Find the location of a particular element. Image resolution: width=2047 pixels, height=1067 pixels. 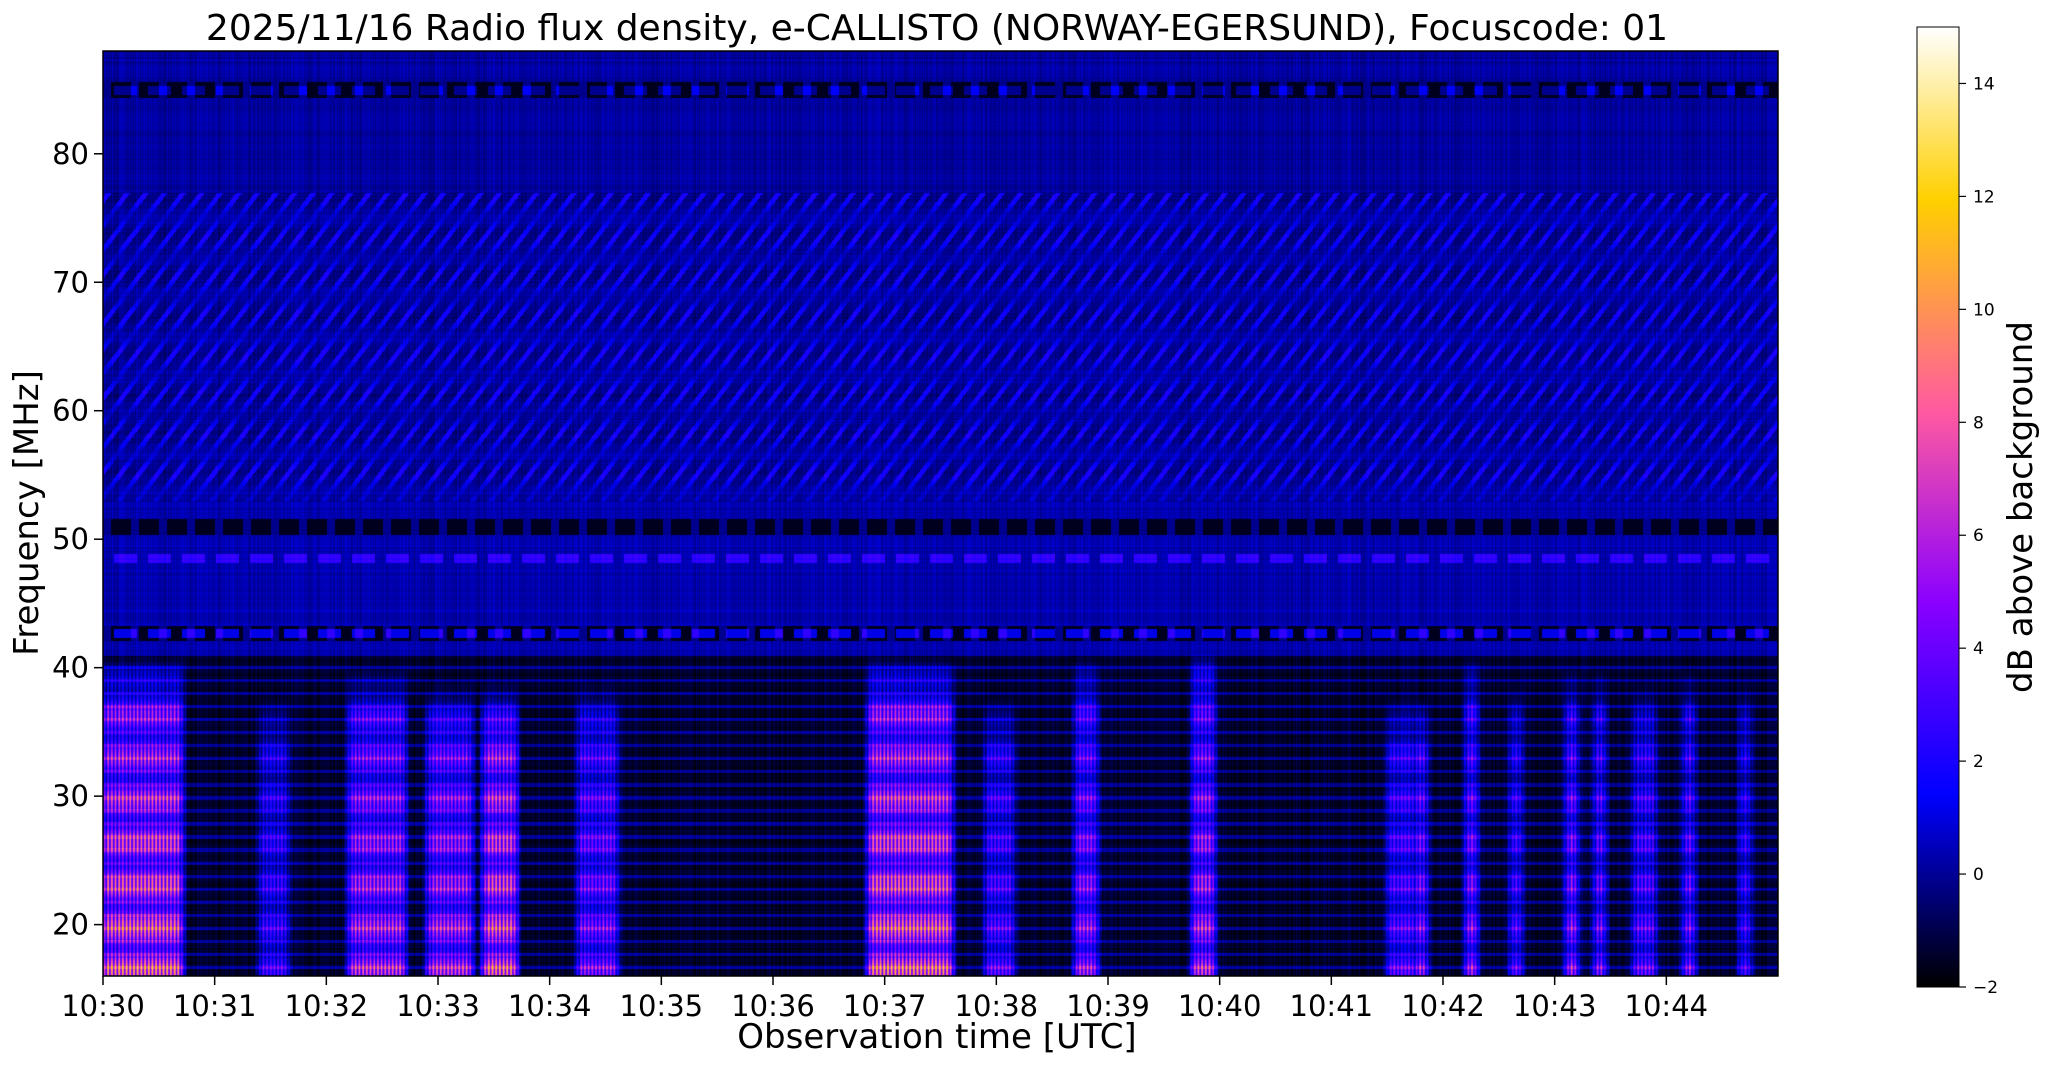

colorbar-tick-label: 10 is located at coordinates (1984, 310).